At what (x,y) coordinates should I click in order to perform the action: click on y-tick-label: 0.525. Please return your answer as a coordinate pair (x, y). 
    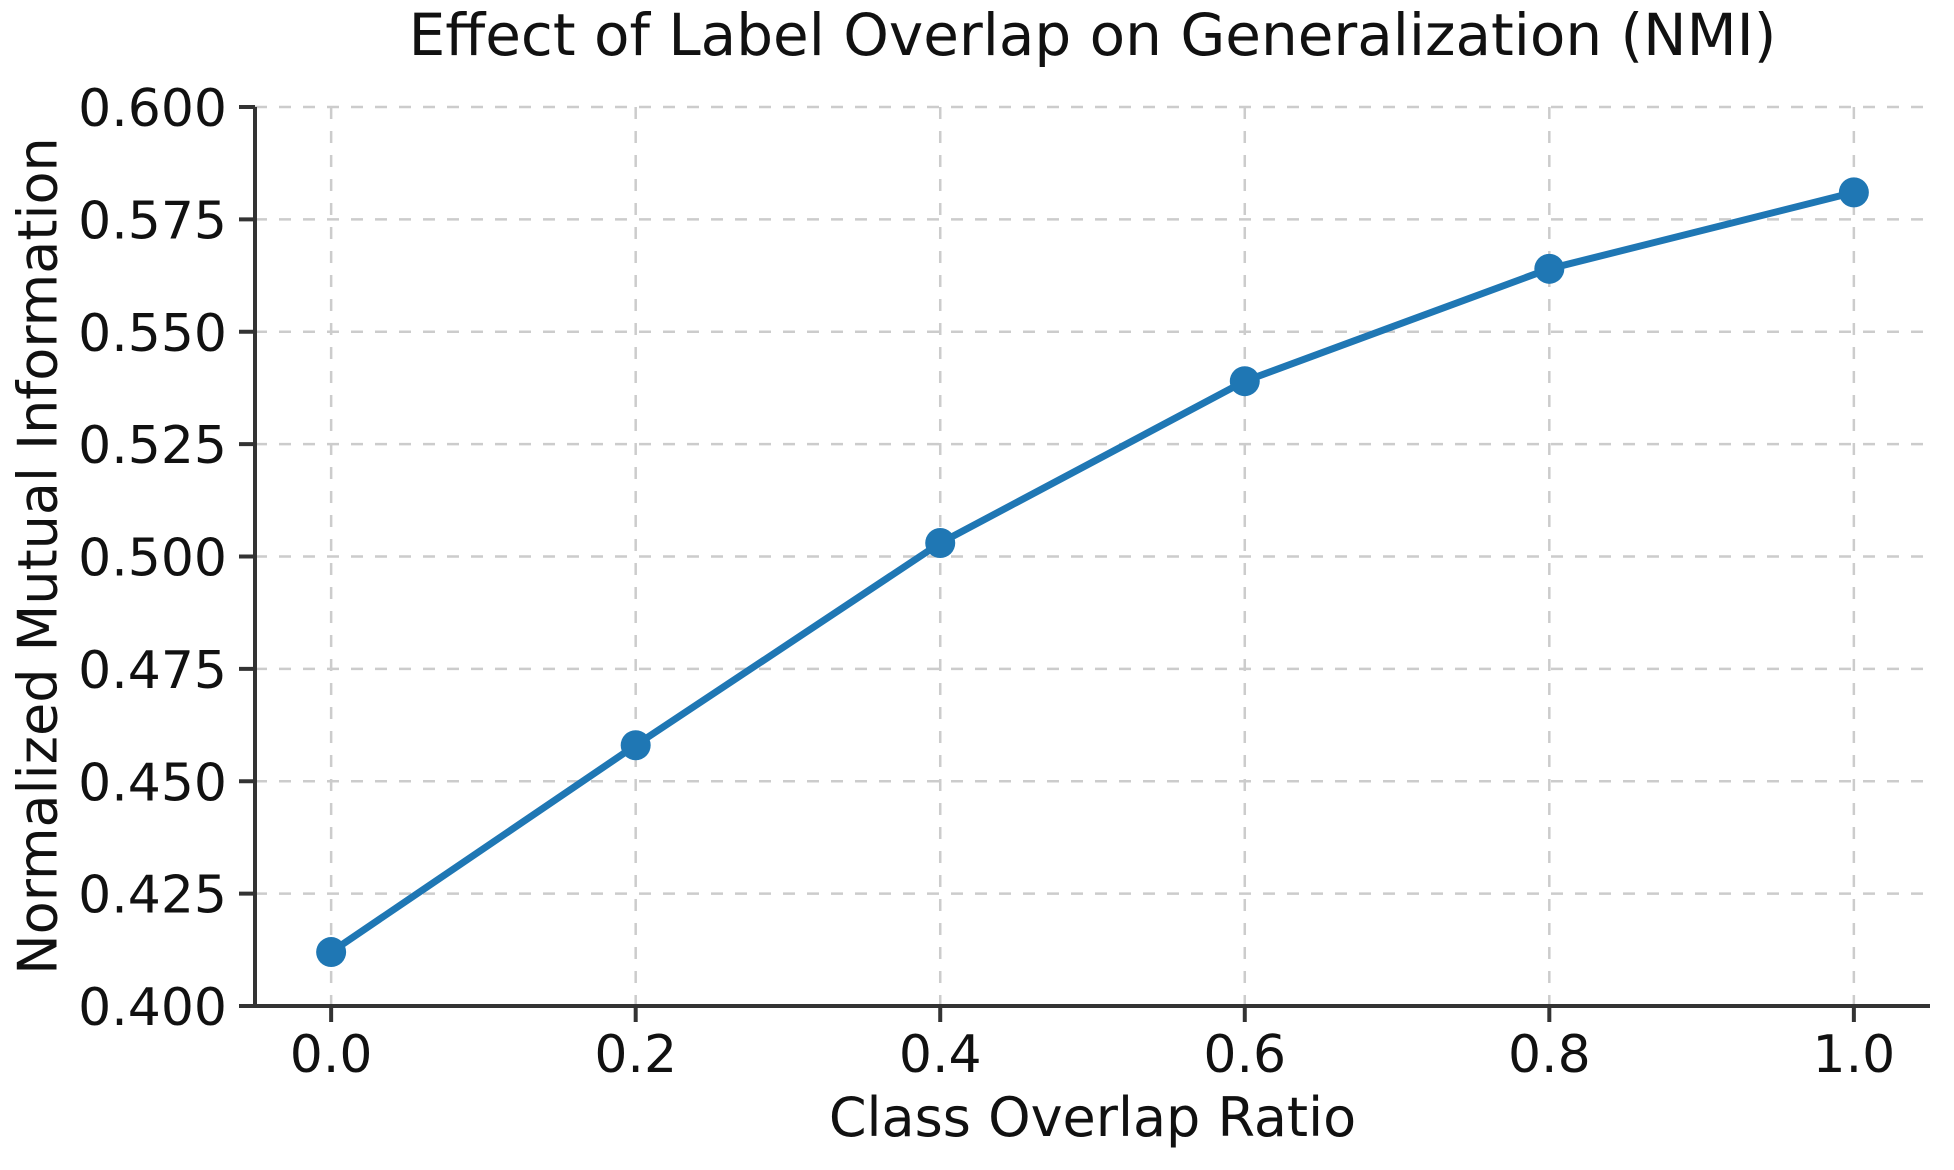
    Looking at the image, I should click on (152, 446).